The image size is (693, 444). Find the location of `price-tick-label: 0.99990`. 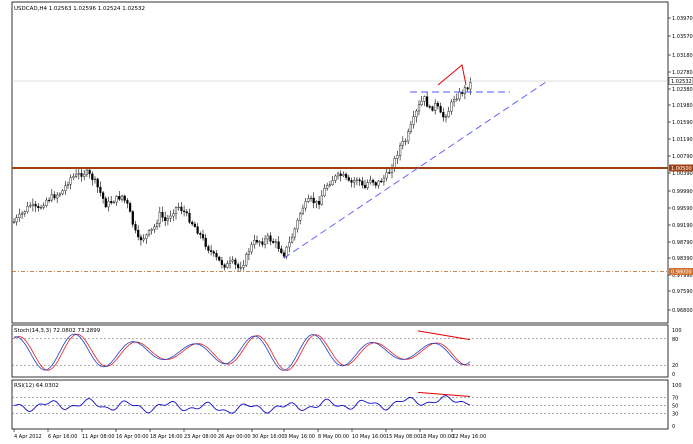

price-tick-label: 0.99990 is located at coordinates (682, 192).